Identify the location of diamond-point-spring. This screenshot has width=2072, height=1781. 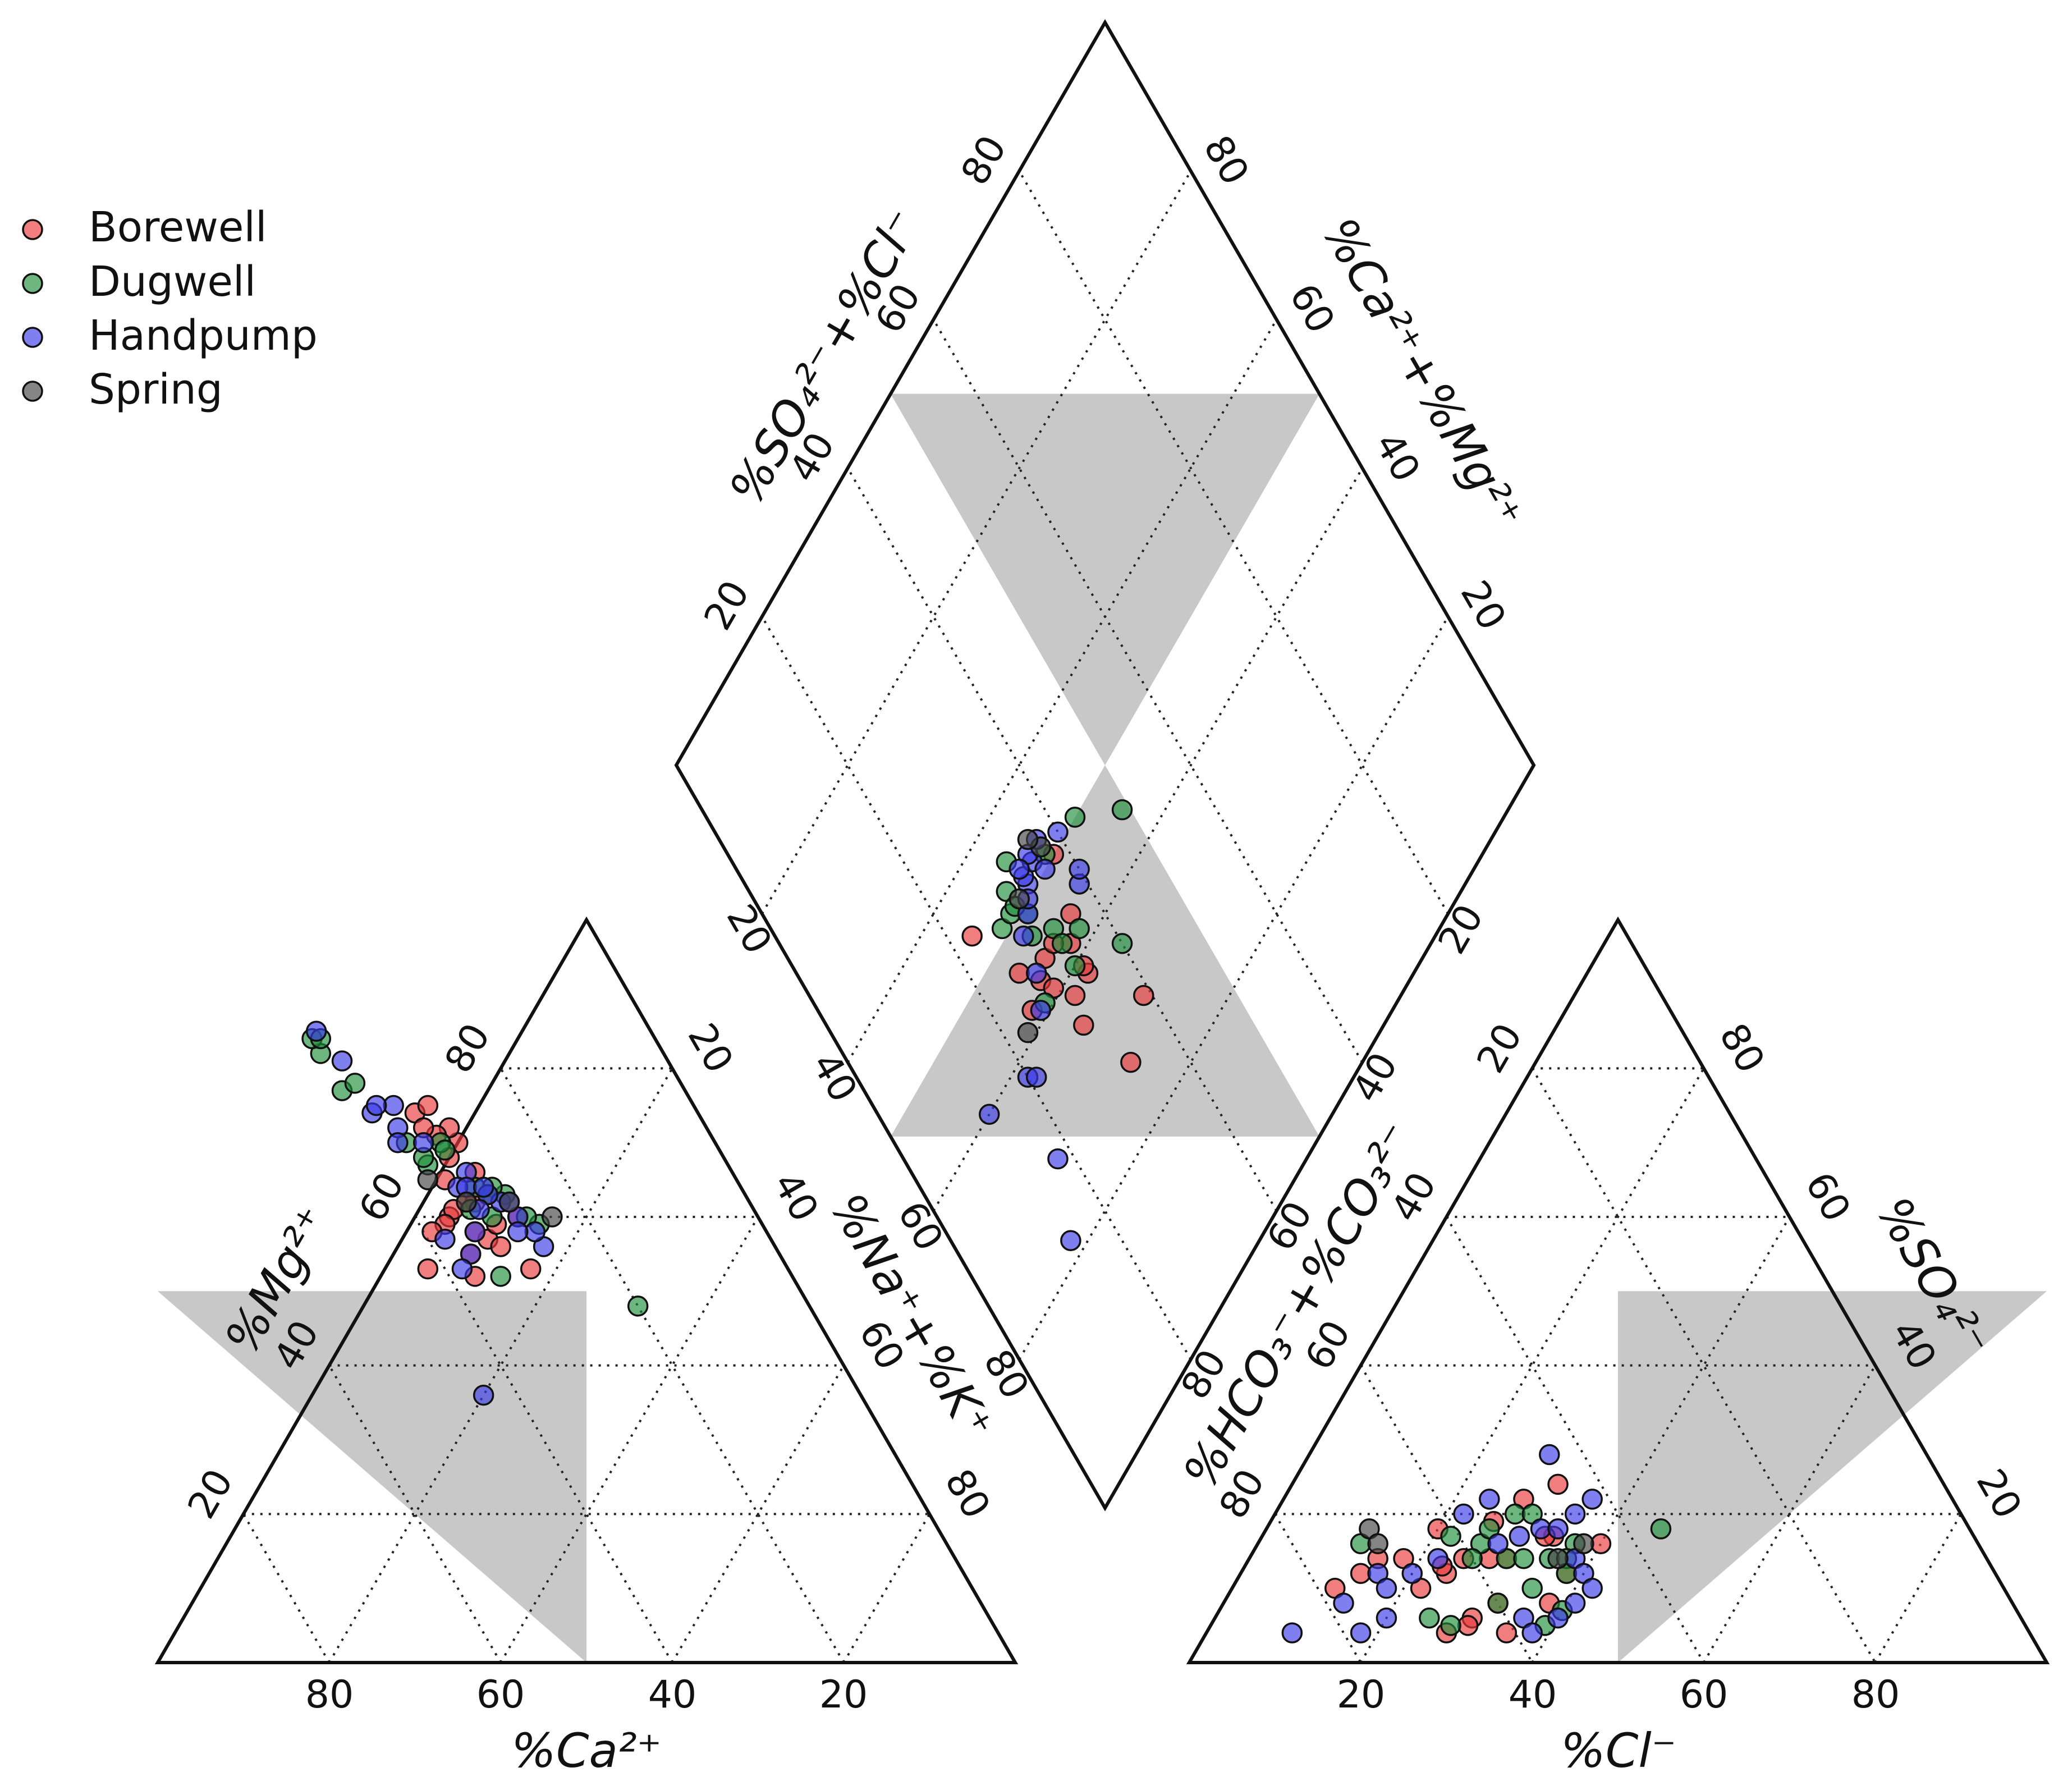
(1028, 1032).